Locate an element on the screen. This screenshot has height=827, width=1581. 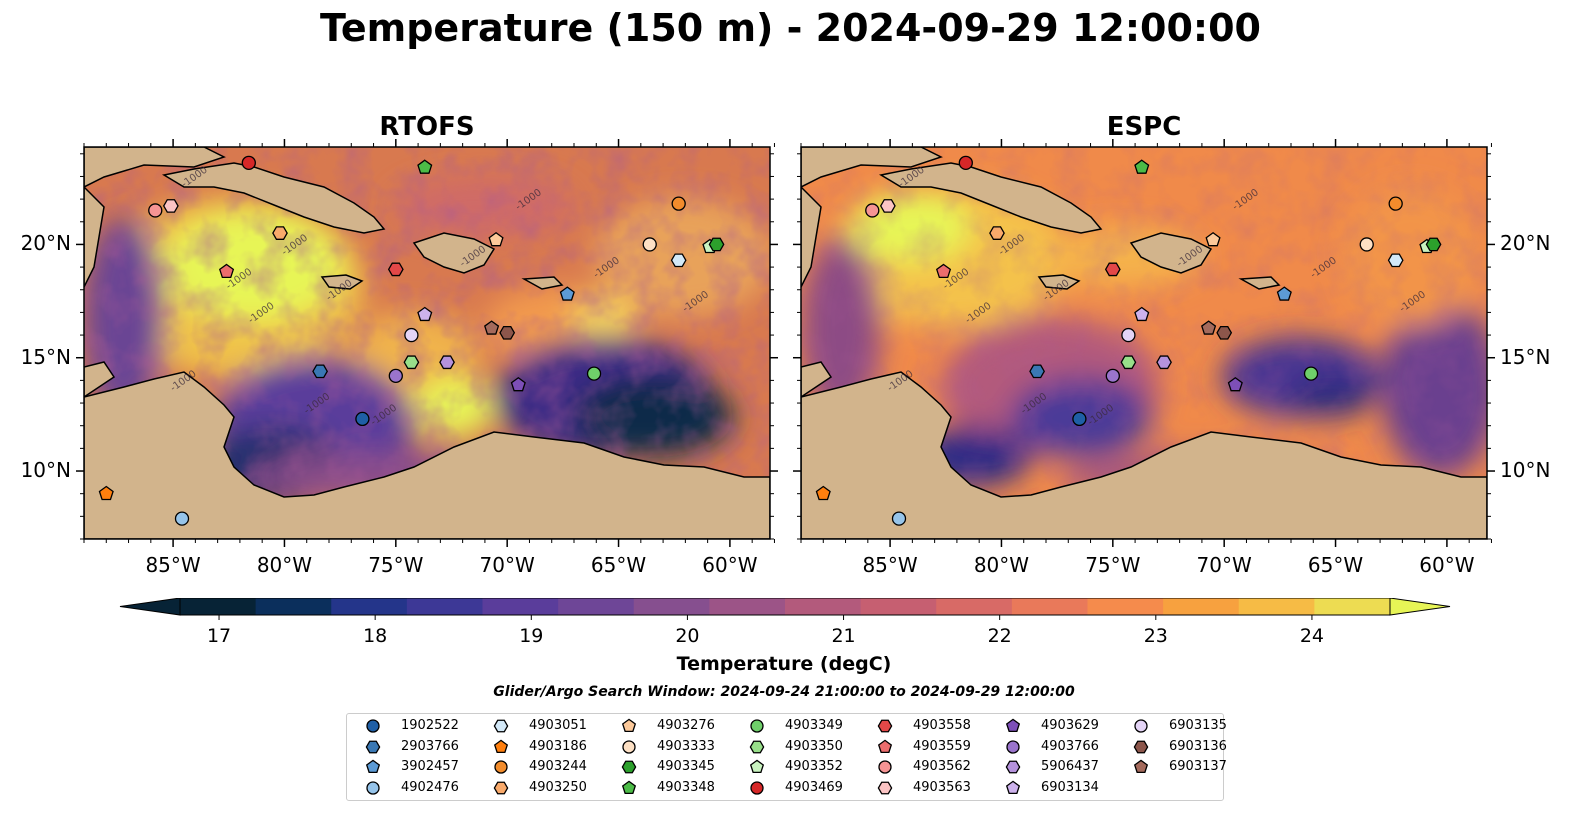
lat-tick-label-left: 10°N is located at coordinates (45, 470).